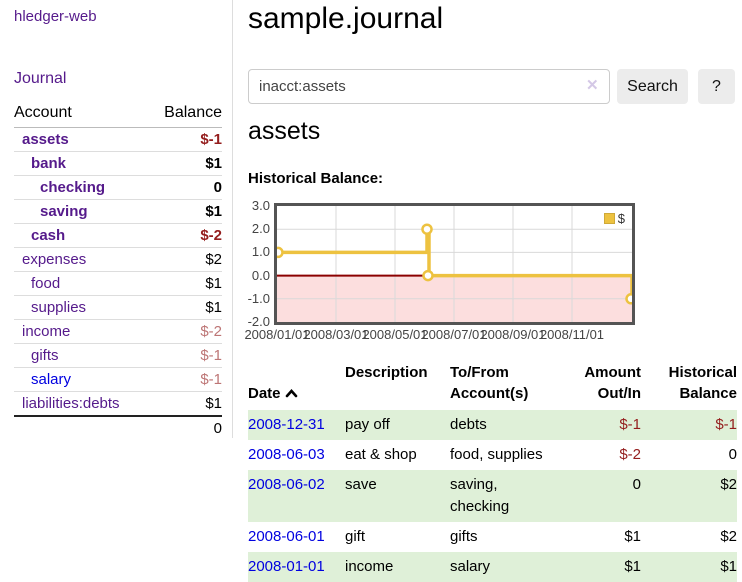 This screenshot has height=582, width=742. Describe the element at coordinates (55, 16) in the screenshot. I see `app-title-link: hledger-web` at that location.